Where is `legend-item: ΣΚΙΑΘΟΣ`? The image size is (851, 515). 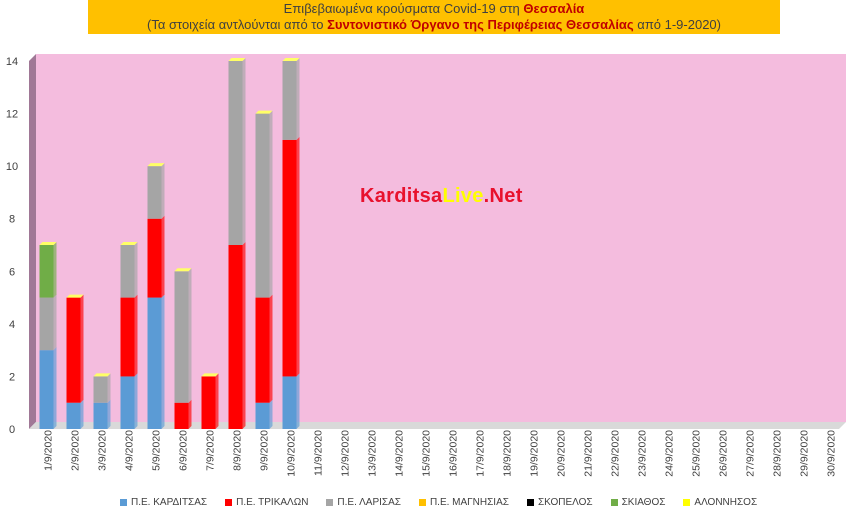
legend-item: ΣΚΙΑΘΟΣ is located at coordinates (637, 502).